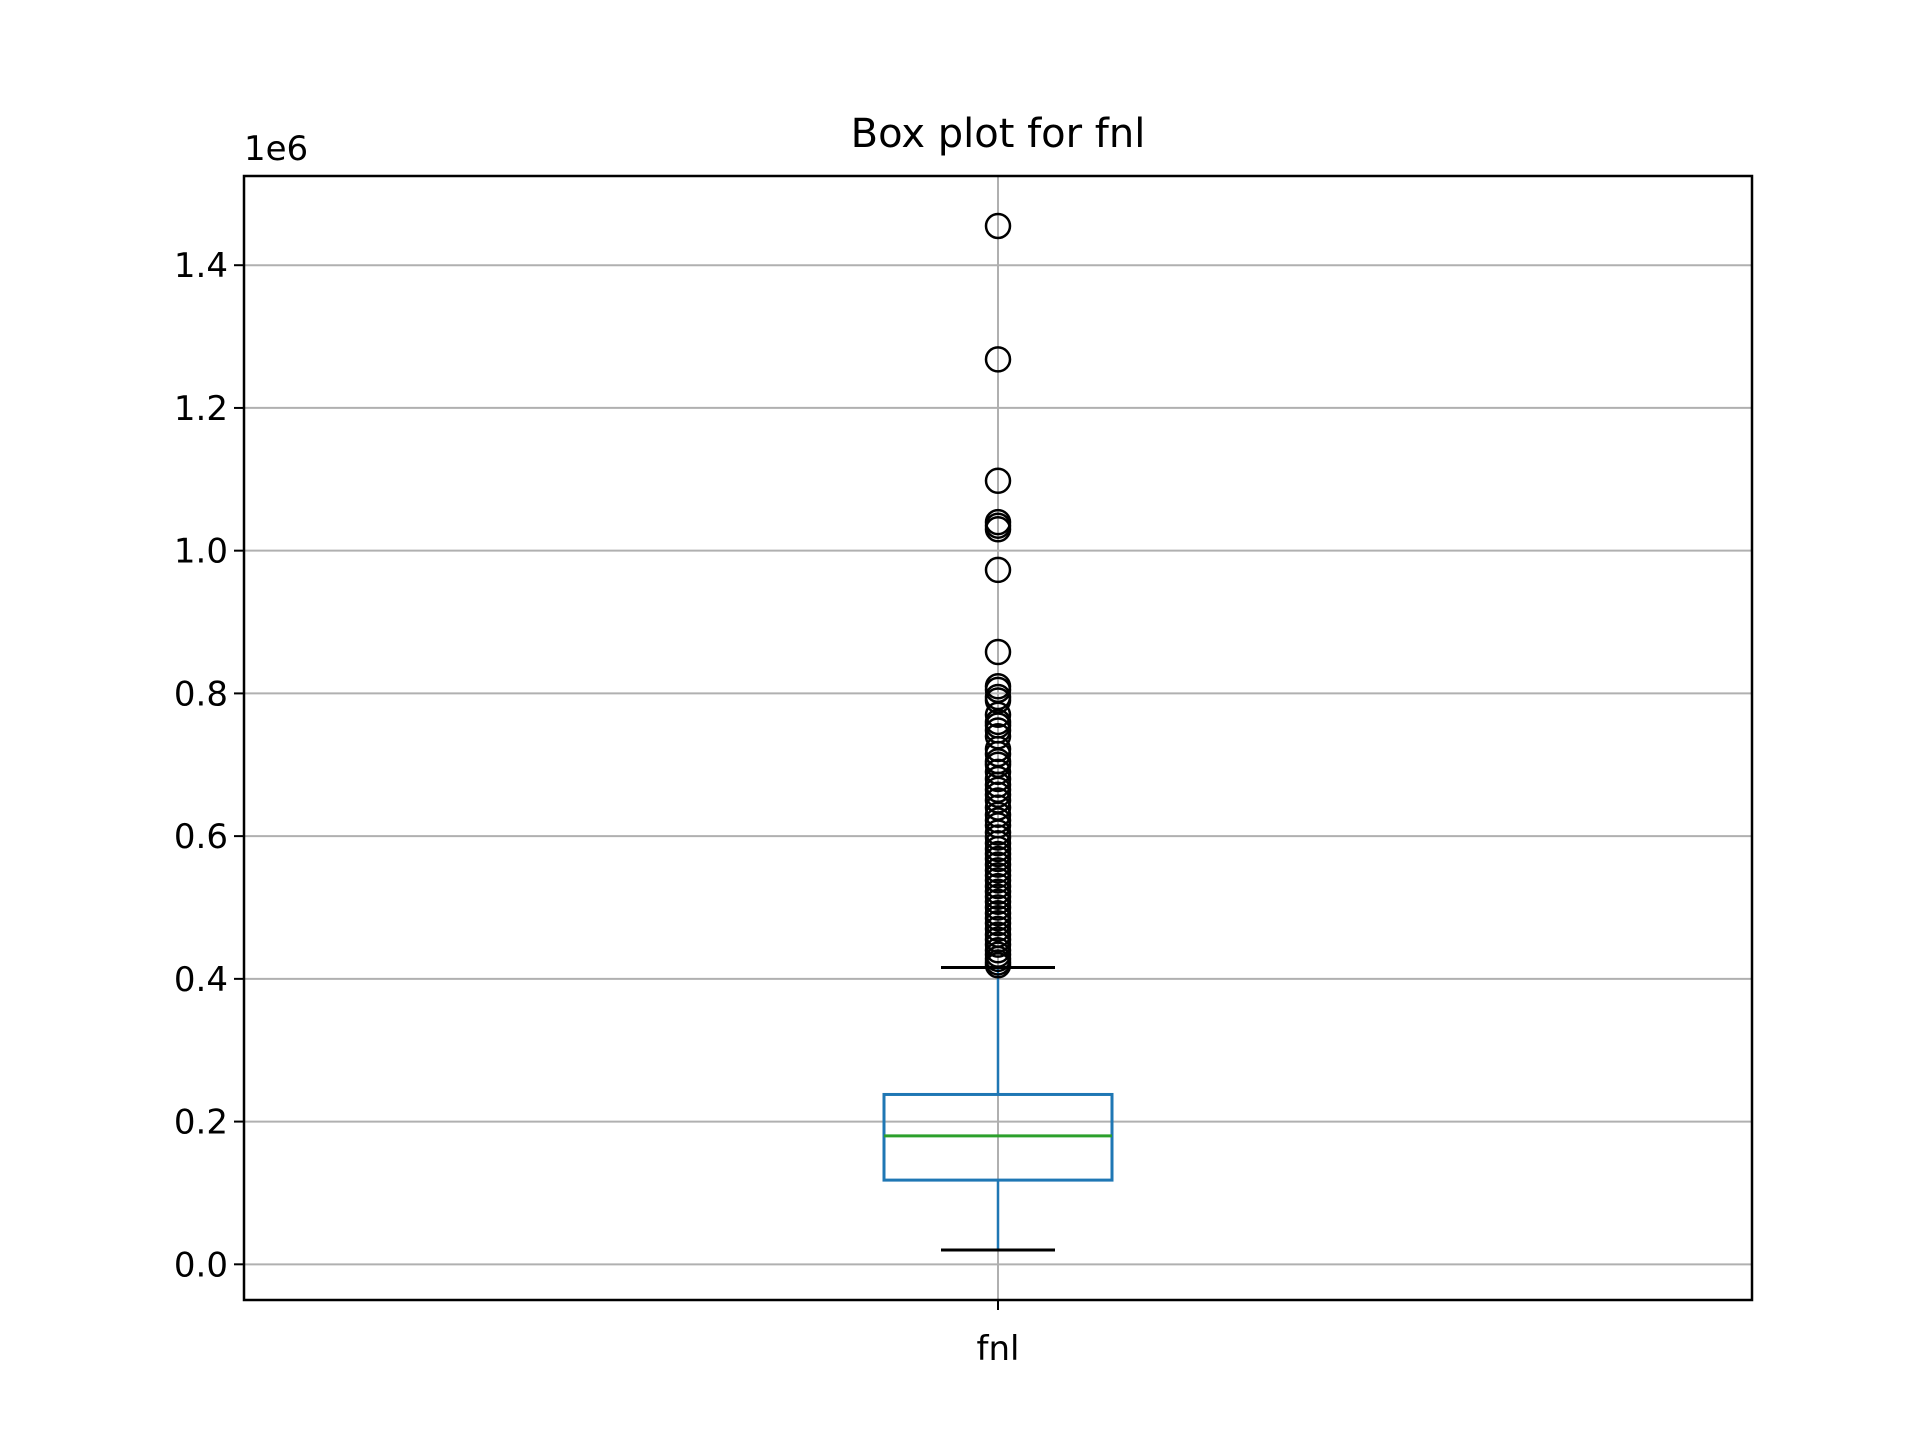 This screenshot has width=1920, height=1440. I want to click on outlier-markers, so click(998, 595).